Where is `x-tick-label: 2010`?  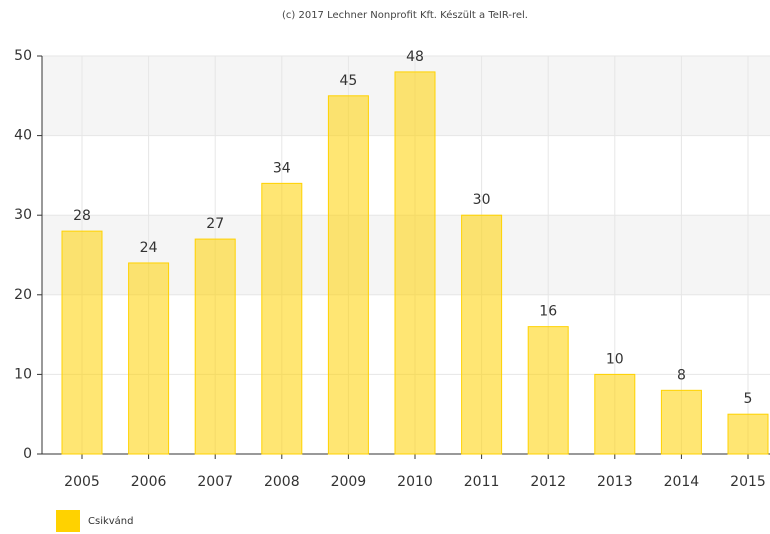 x-tick-label: 2010 is located at coordinates (415, 482).